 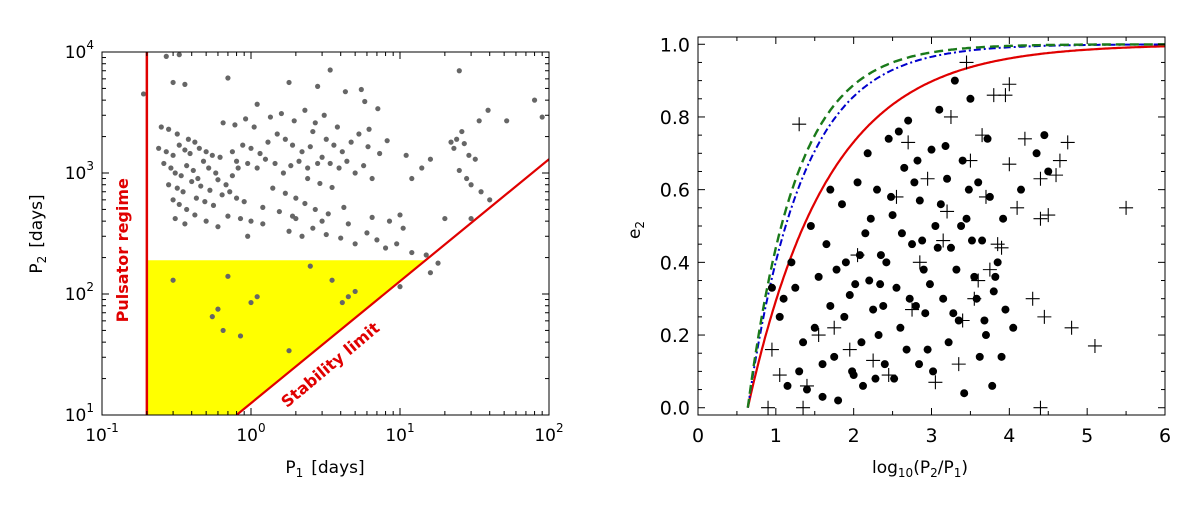 I want to click on y-tick-label: 0.2, so click(x=675, y=336).